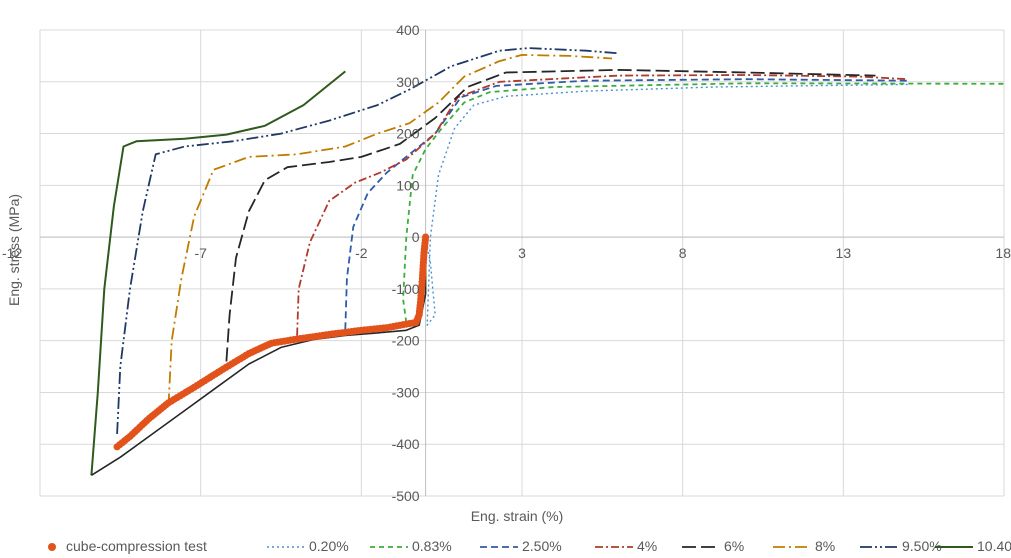 This screenshot has height=558, width=1011. What do you see at coordinates (12, 253) in the screenshot?
I see `x-tick-label: -12` at bounding box center [12, 253].